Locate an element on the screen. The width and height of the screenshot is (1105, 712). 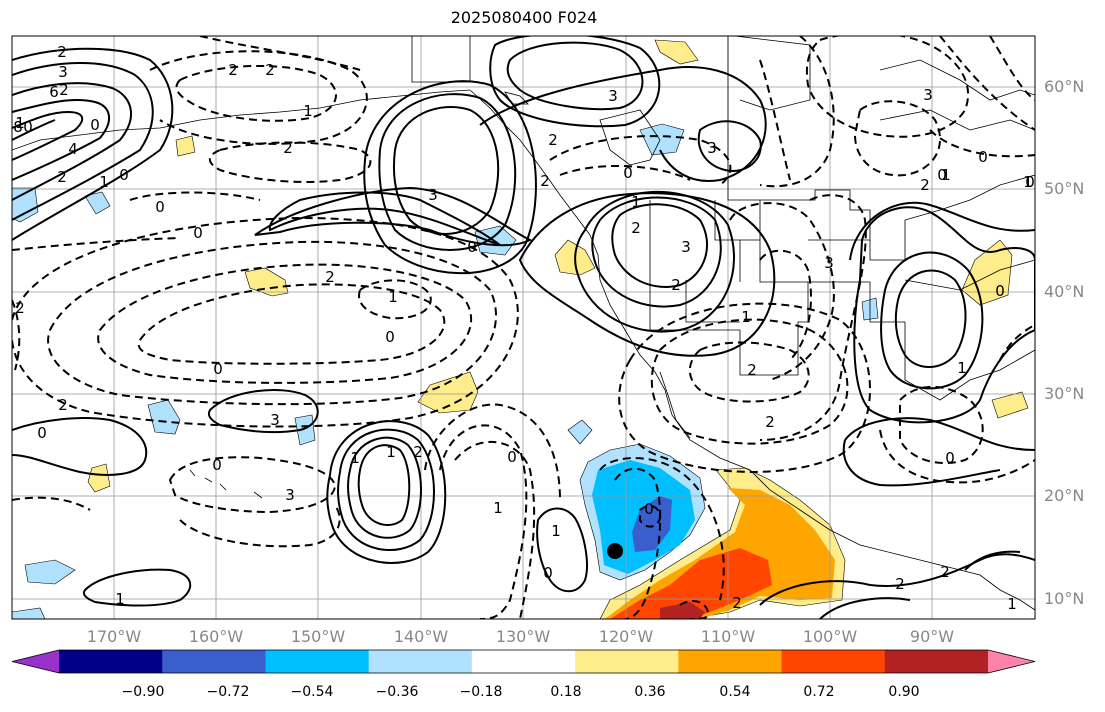
lon-label-140w: 140°W is located at coordinates (421, 636).